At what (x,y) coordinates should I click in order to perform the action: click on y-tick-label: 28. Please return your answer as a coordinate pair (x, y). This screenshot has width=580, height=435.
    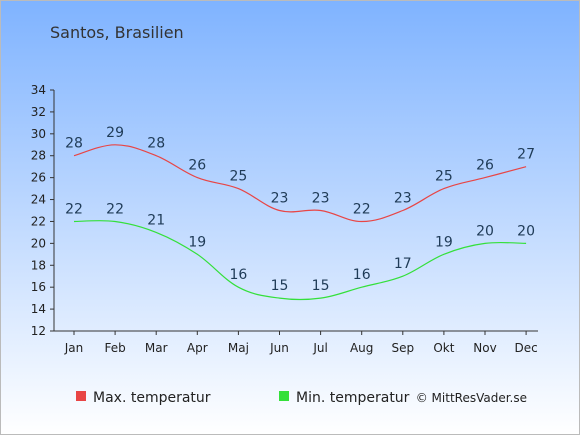
    Looking at the image, I should click on (38, 156).